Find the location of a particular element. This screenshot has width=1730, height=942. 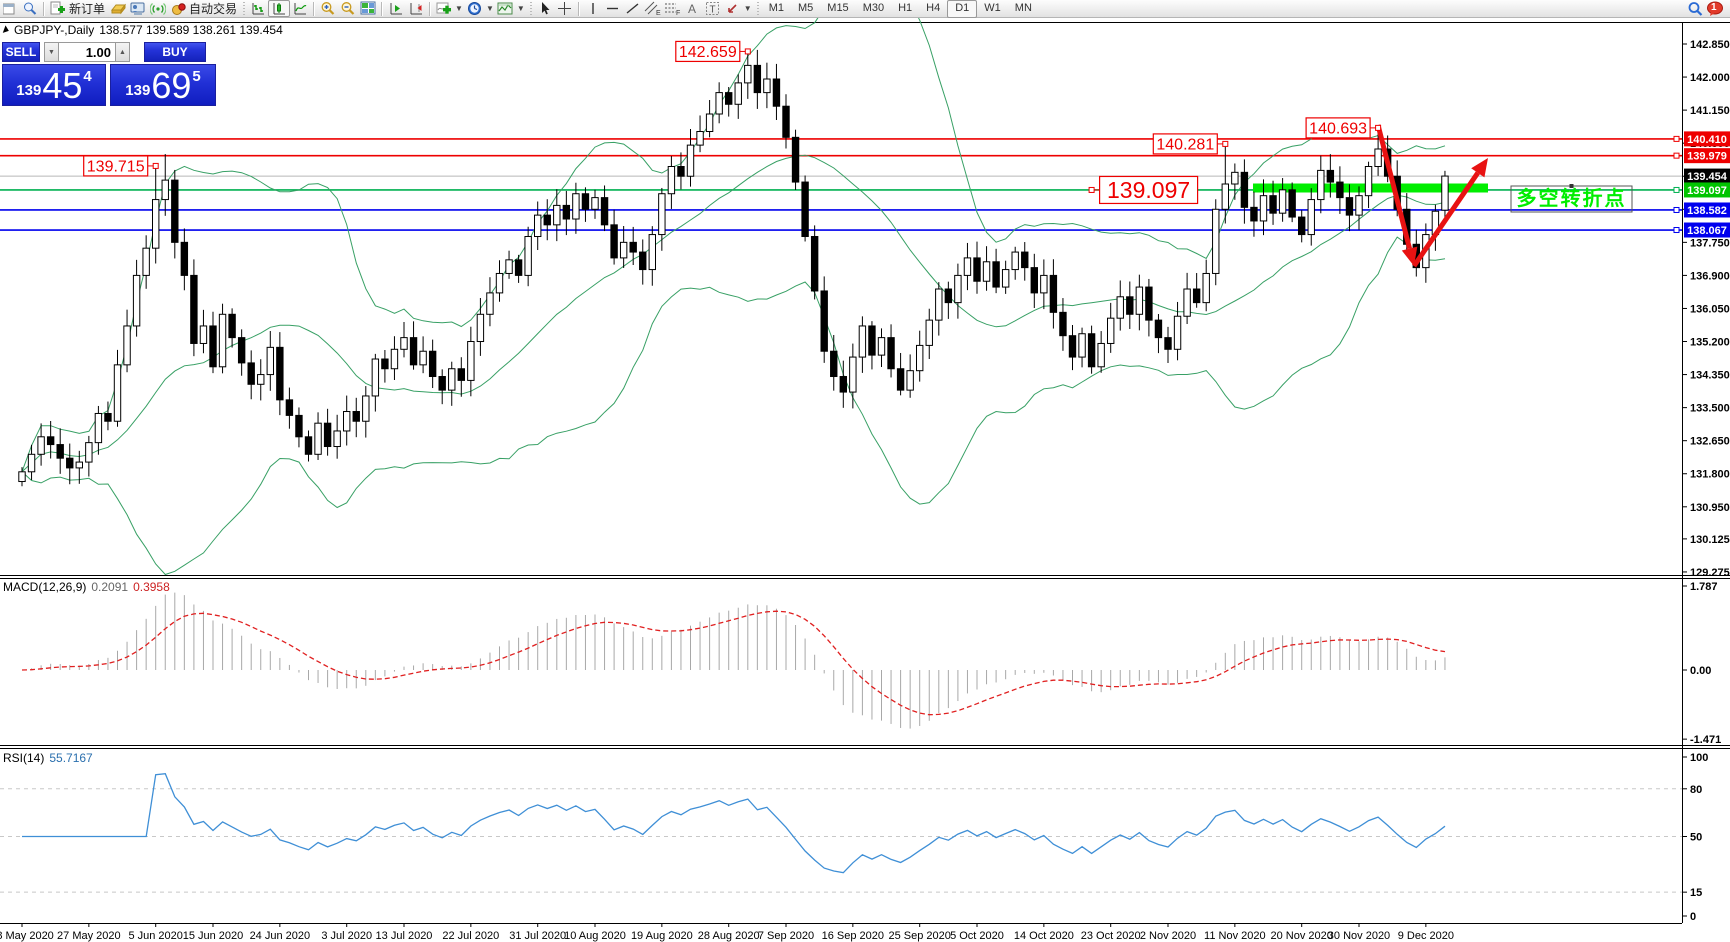

sell-price-display: 139 45 4 is located at coordinates (54, 85).